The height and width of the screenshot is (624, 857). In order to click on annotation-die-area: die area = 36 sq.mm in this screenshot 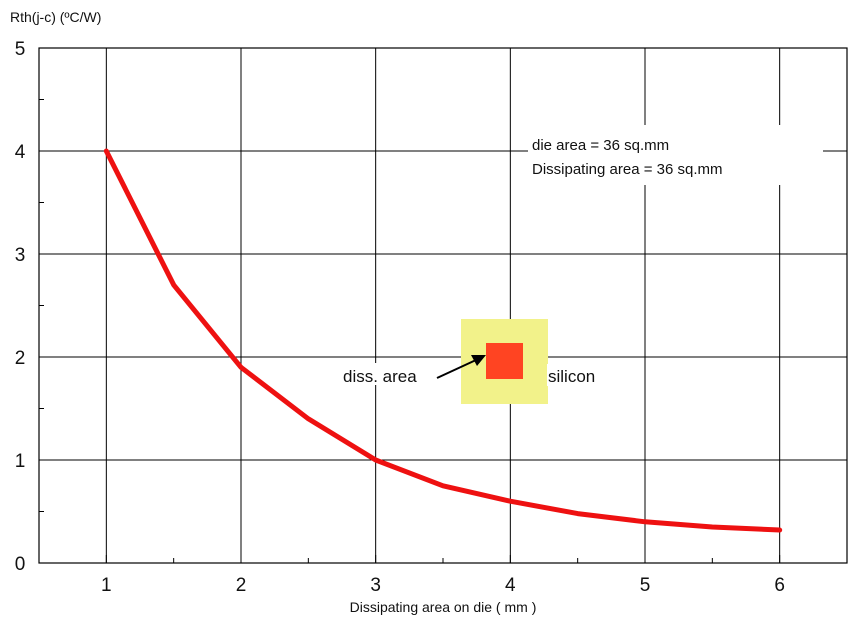, I will do `click(600, 145)`.